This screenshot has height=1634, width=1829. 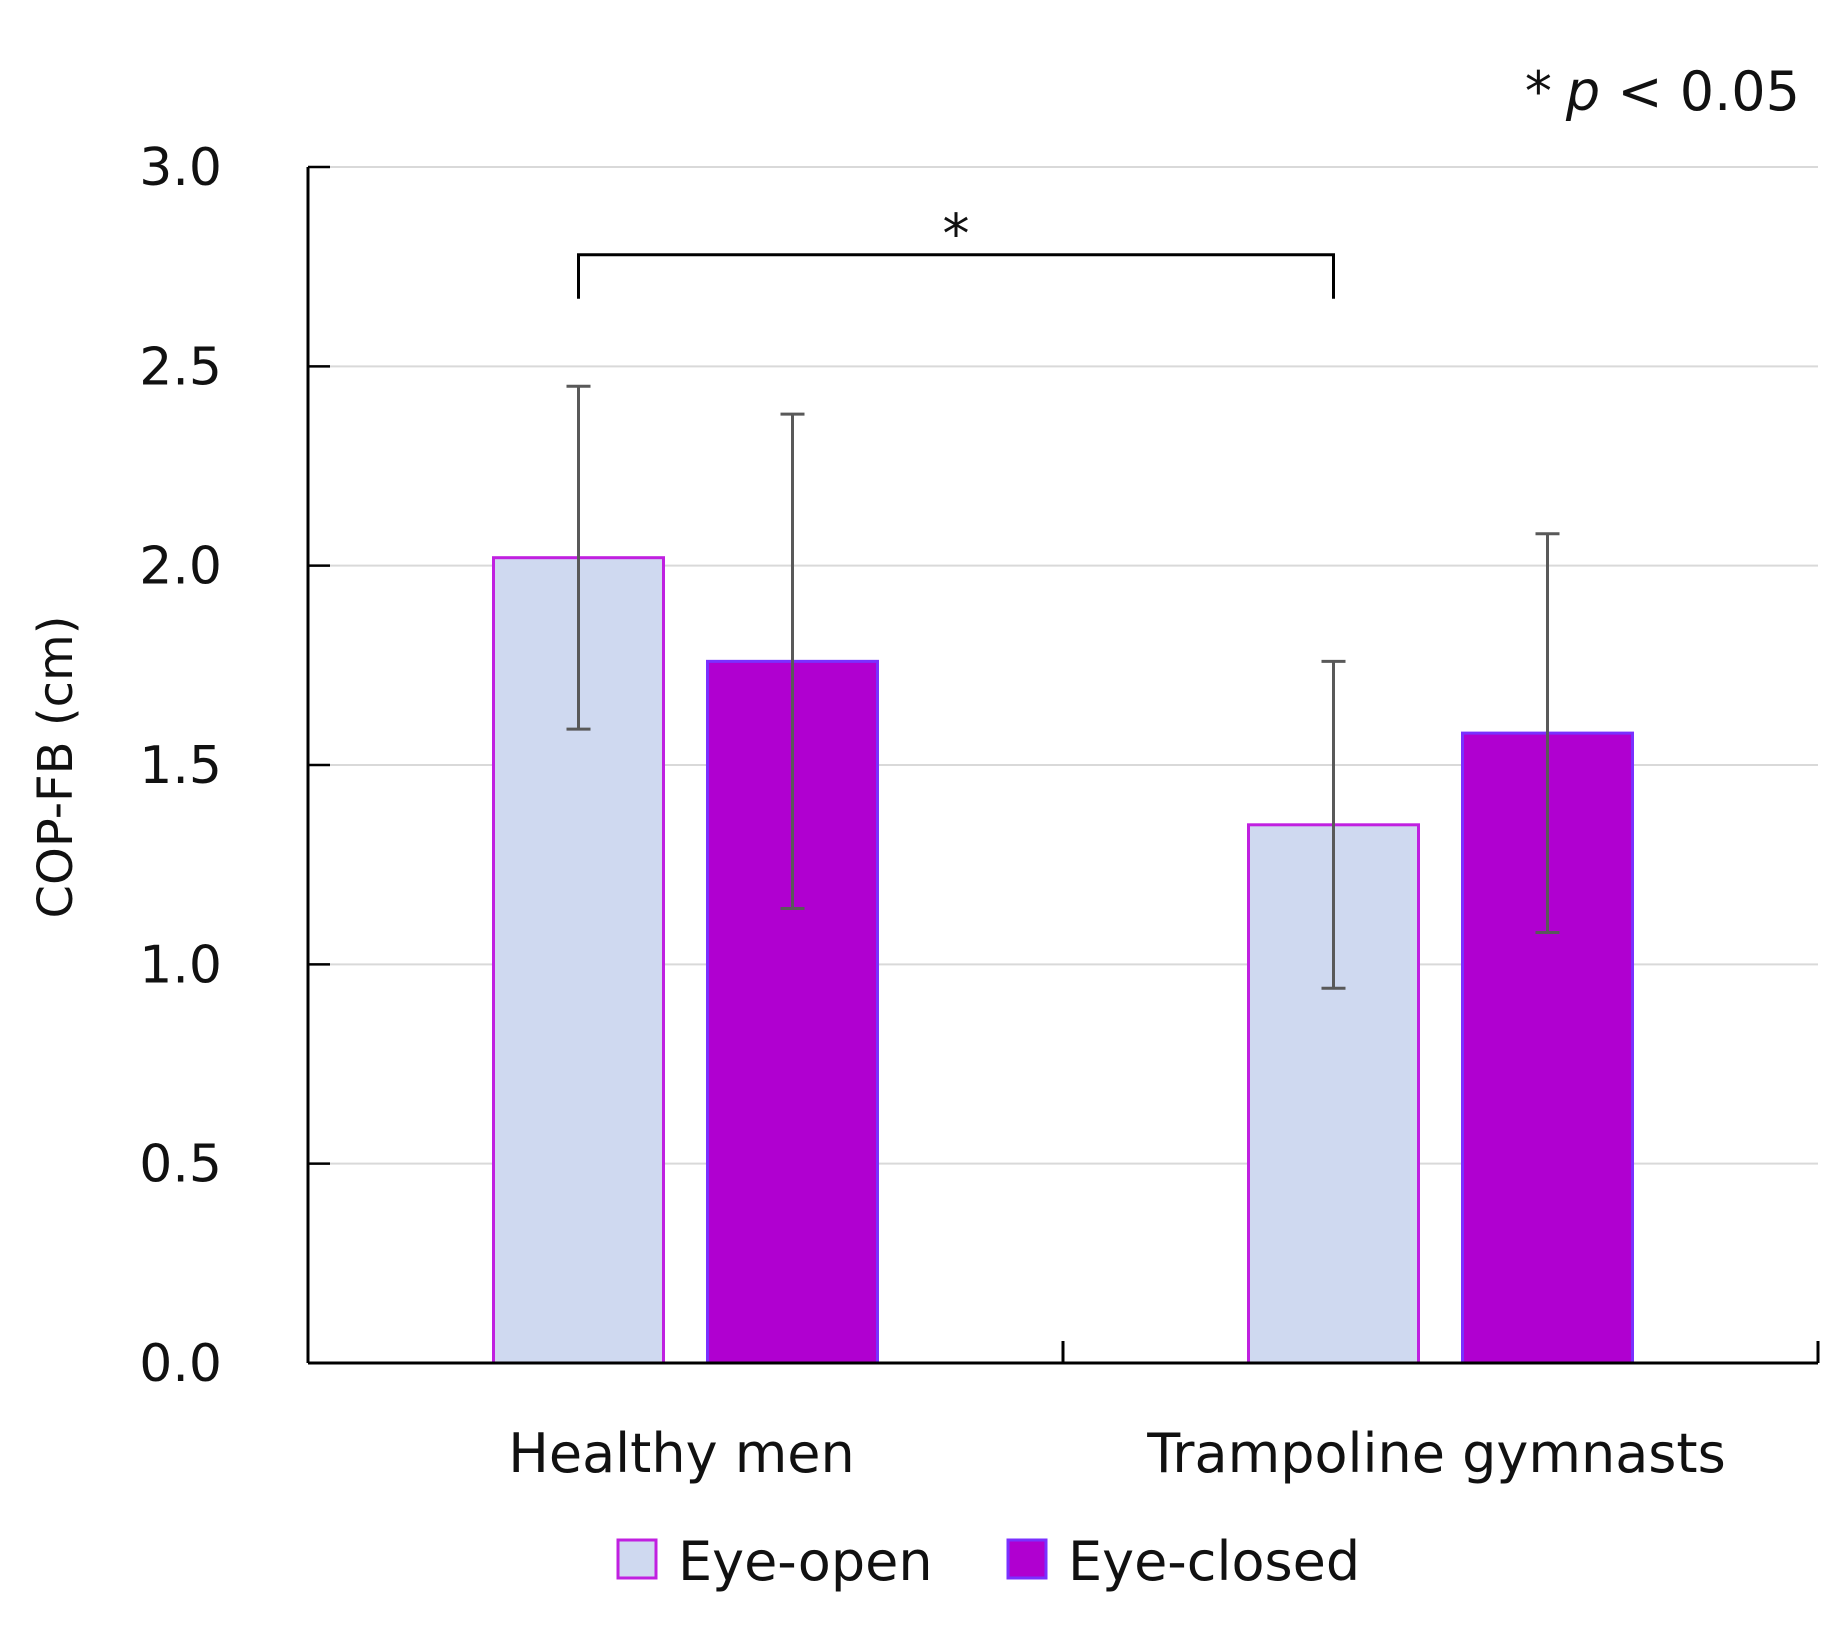 What do you see at coordinates (1582, 91) in the screenshot?
I see `p-note-p: p` at bounding box center [1582, 91].